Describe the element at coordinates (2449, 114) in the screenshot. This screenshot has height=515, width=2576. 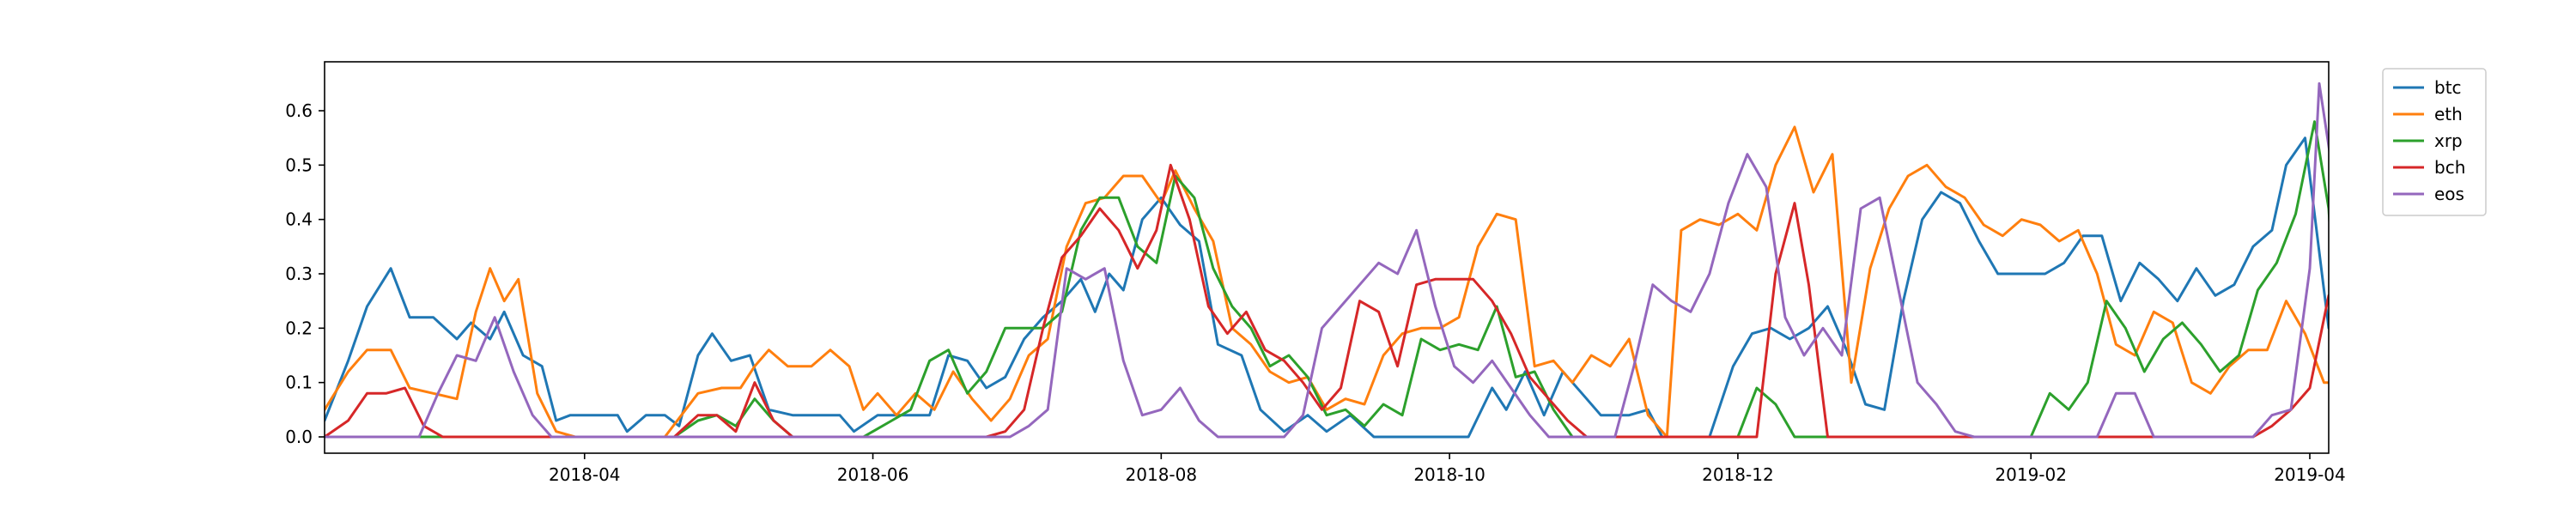
I see `legend-label-eth: eth` at that location.